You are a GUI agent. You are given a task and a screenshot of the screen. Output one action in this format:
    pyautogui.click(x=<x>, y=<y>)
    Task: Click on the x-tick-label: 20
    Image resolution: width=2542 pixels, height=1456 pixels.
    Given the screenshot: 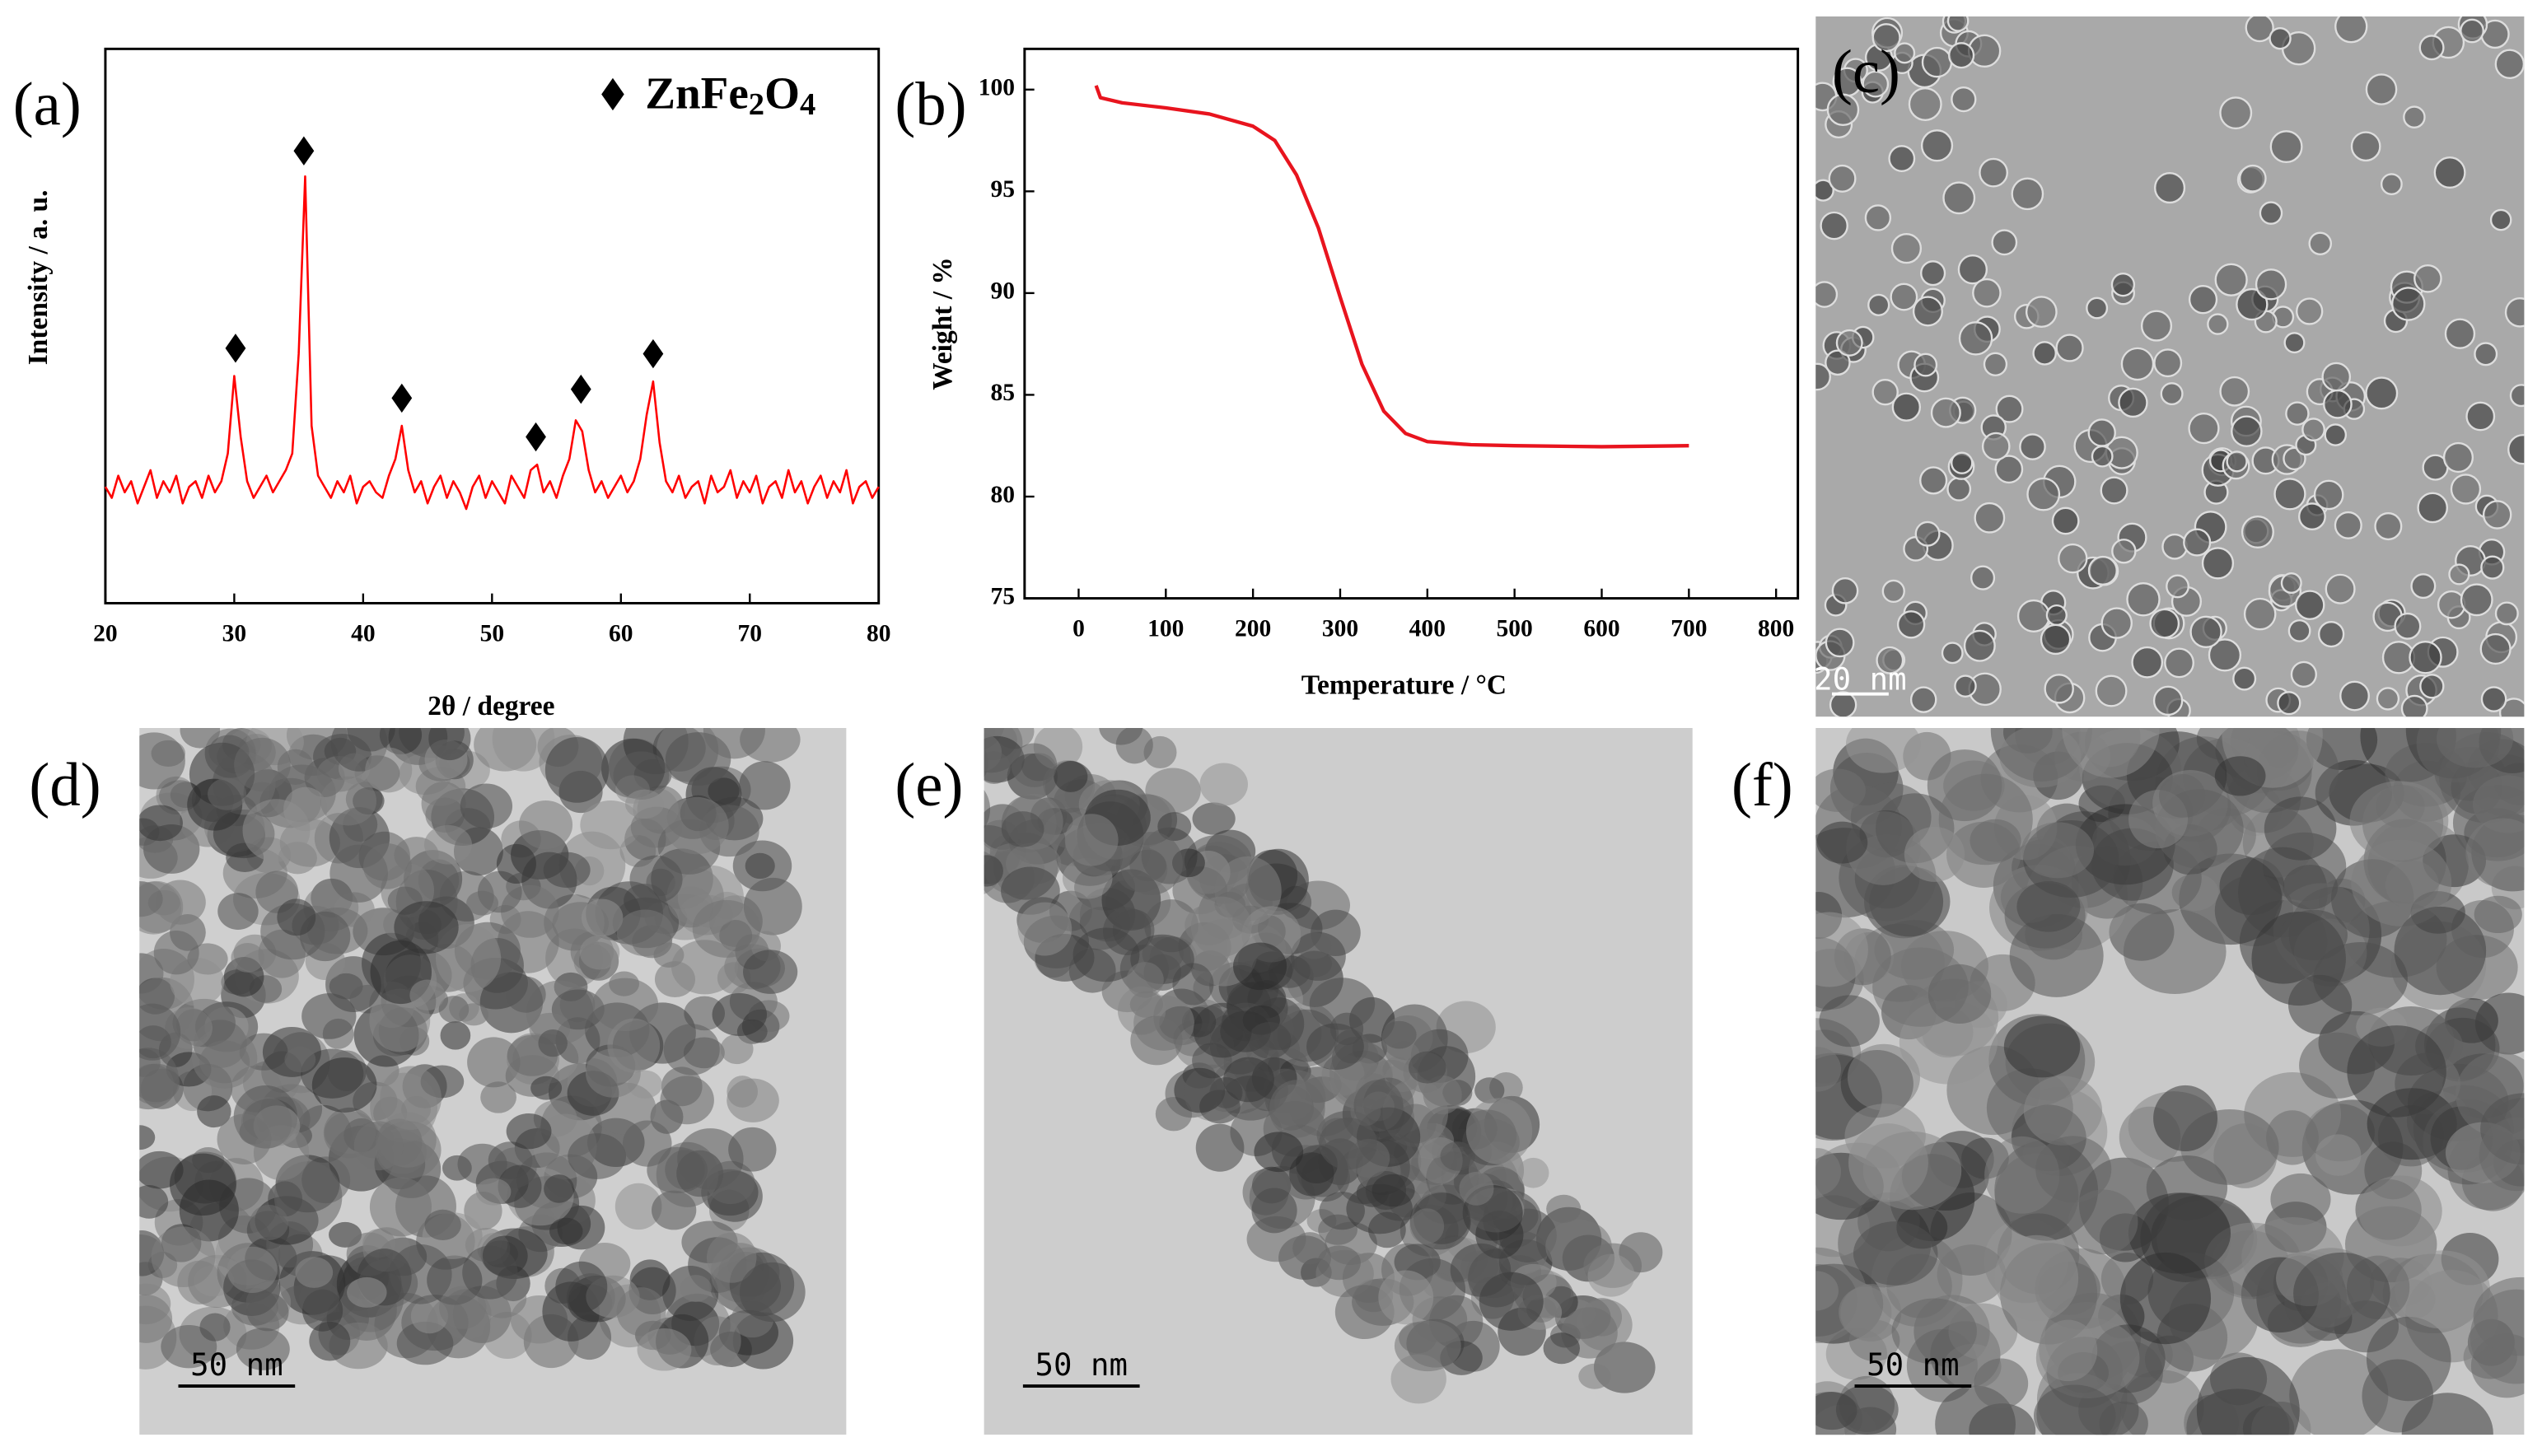 What is the action you would take?
    pyautogui.click(x=105, y=634)
    